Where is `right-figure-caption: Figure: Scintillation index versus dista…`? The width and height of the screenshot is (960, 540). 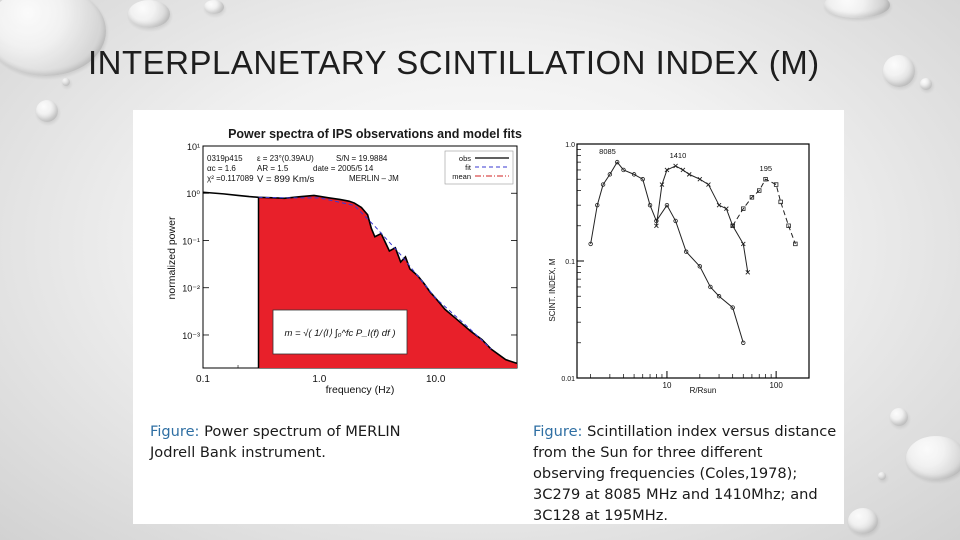
right-figure-caption: Figure: Scintillation index versus dista… is located at coordinates (686, 473).